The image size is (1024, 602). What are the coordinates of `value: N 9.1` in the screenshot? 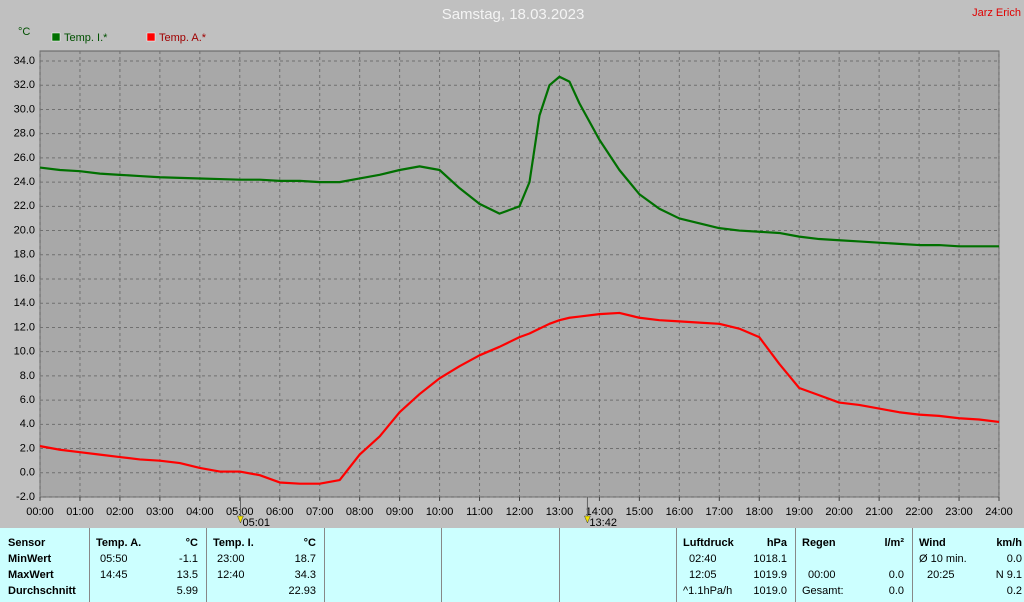 It's located at (1008, 575).